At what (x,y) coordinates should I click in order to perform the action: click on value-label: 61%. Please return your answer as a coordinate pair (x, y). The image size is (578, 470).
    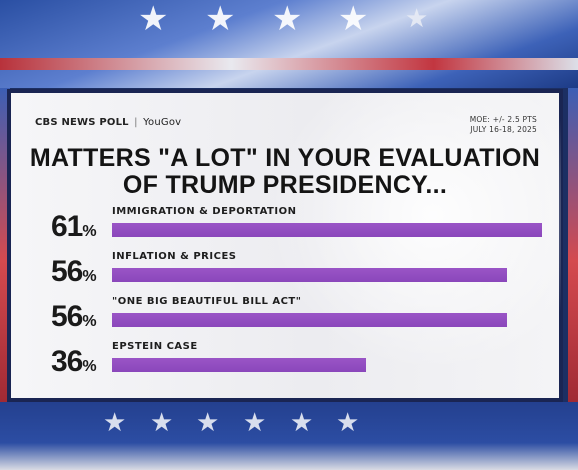
    Looking at the image, I should click on (74, 226).